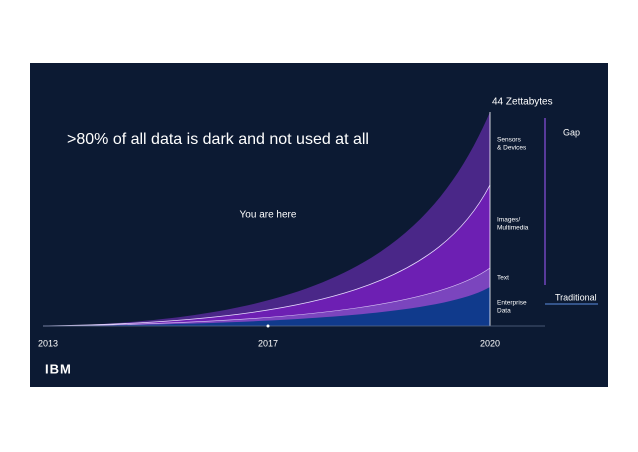 The width and height of the screenshot is (638, 452). I want to click on year-label: 2020, so click(490, 343).